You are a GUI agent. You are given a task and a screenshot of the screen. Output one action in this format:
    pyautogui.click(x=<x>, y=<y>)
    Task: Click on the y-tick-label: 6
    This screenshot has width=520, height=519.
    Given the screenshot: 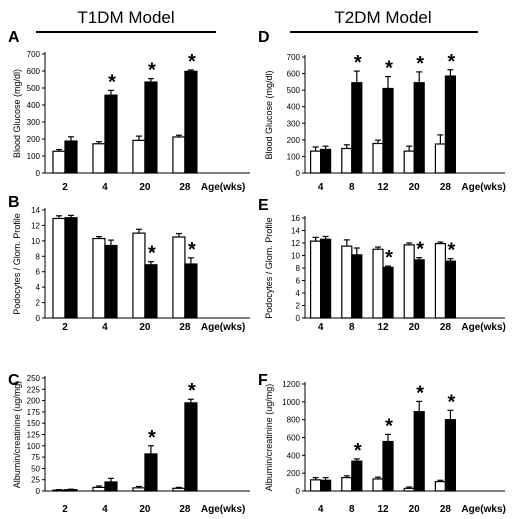 What is the action you would take?
    pyautogui.click(x=298, y=281)
    